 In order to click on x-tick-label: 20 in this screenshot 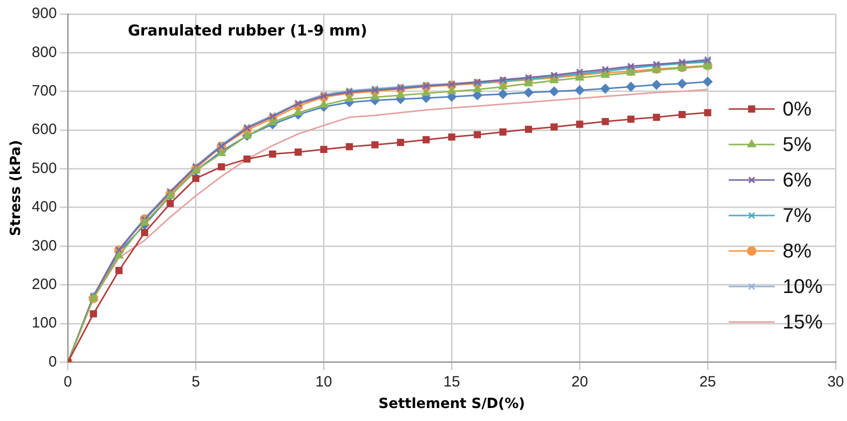, I will do `click(579, 381)`.